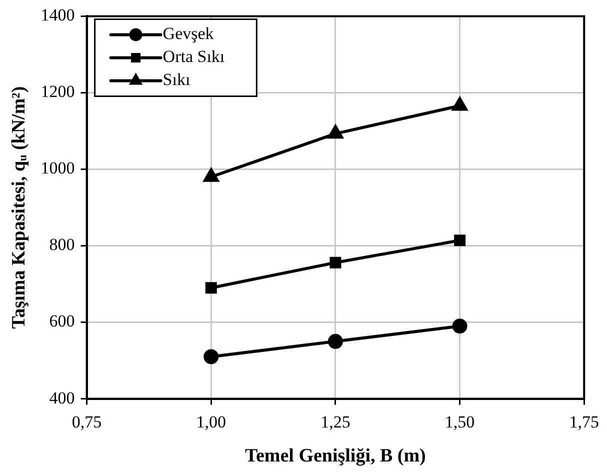  What do you see at coordinates (335, 456) in the screenshot?
I see `x-axis-title: Temel Genişliği, B (m)` at bounding box center [335, 456].